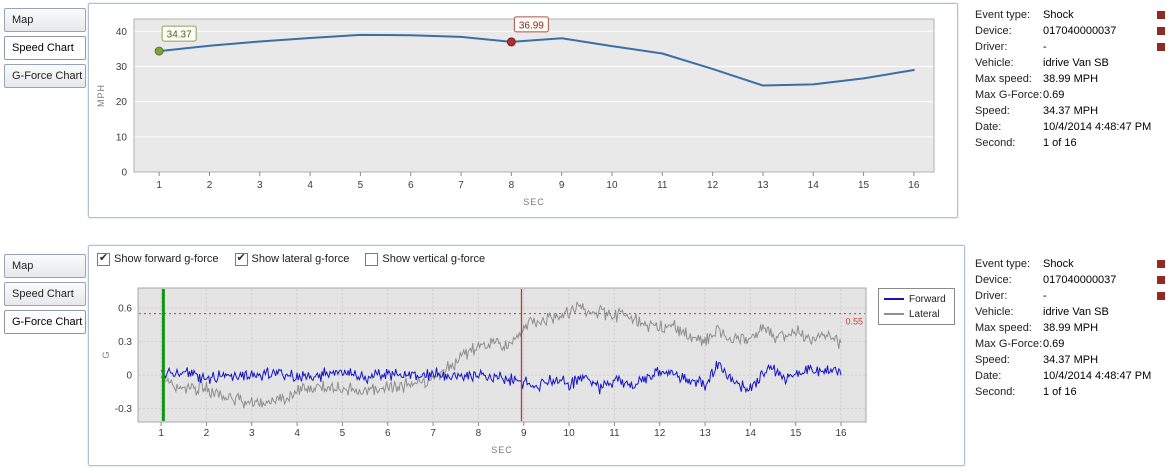 The height and width of the screenshot is (473, 1176). What do you see at coordinates (124, 409) in the screenshot?
I see `svg-text: -0.3` at bounding box center [124, 409].